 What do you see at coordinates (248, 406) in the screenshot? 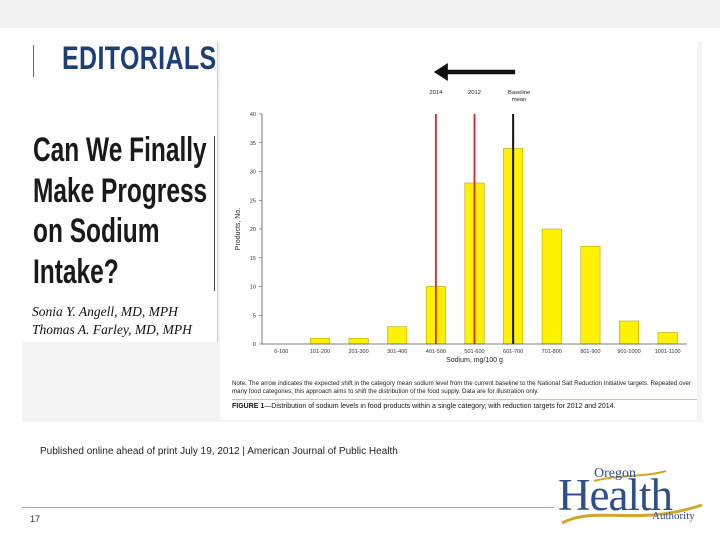
I see `figure-caption-label: FIGURE 1` at bounding box center [248, 406].